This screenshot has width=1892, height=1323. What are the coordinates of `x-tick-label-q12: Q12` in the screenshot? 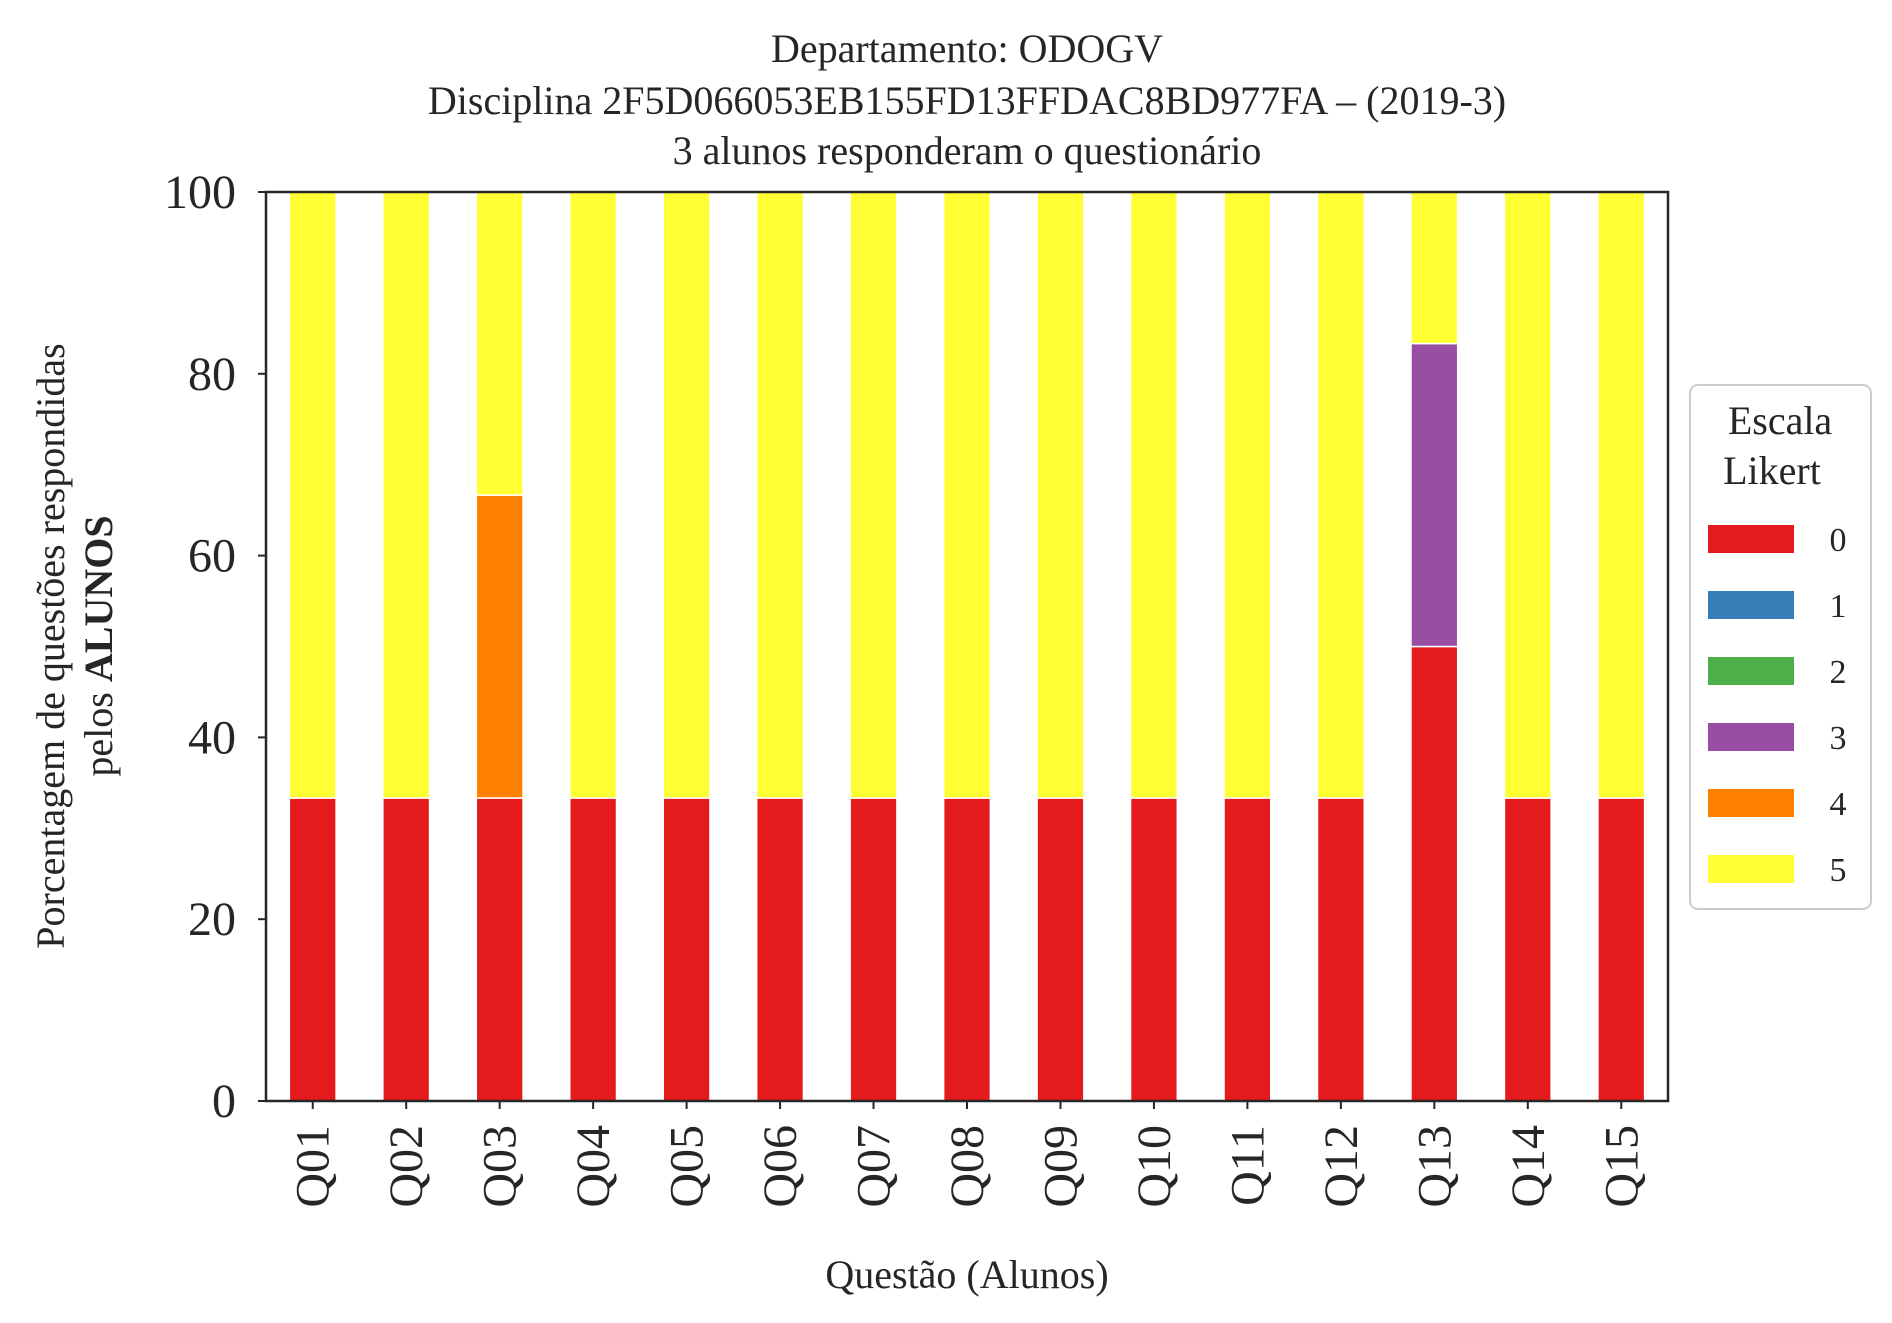 It's located at (1341, 1166).